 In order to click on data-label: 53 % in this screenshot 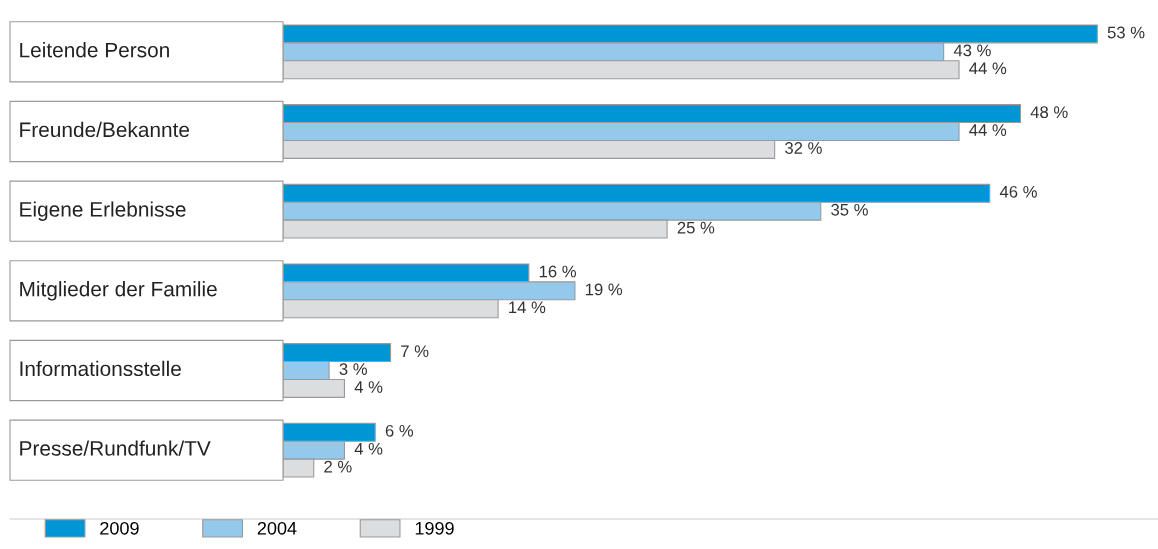, I will do `click(1126, 32)`.